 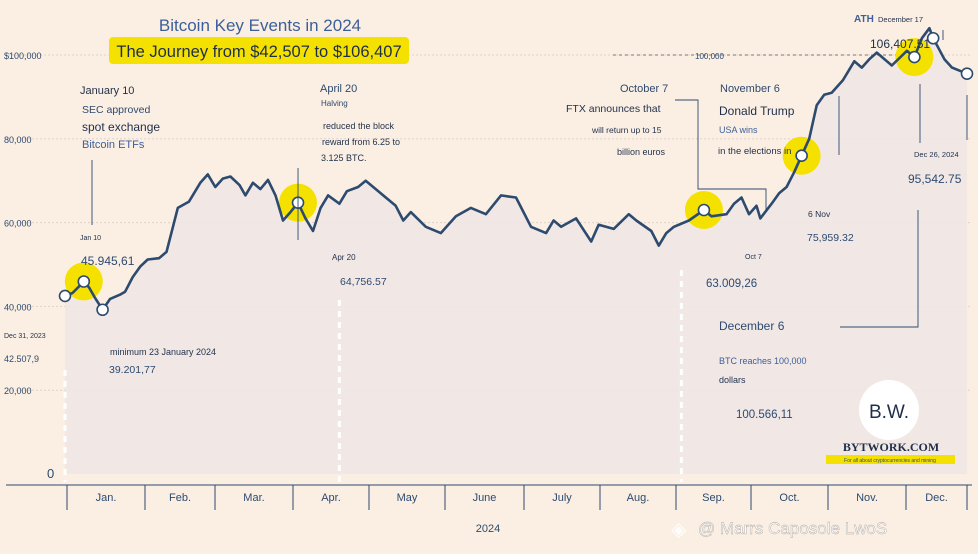 What do you see at coordinates (752, 326) in the screenshot?
I see `annotation-dec6-date: December 6` at bounding box center [752, 326].